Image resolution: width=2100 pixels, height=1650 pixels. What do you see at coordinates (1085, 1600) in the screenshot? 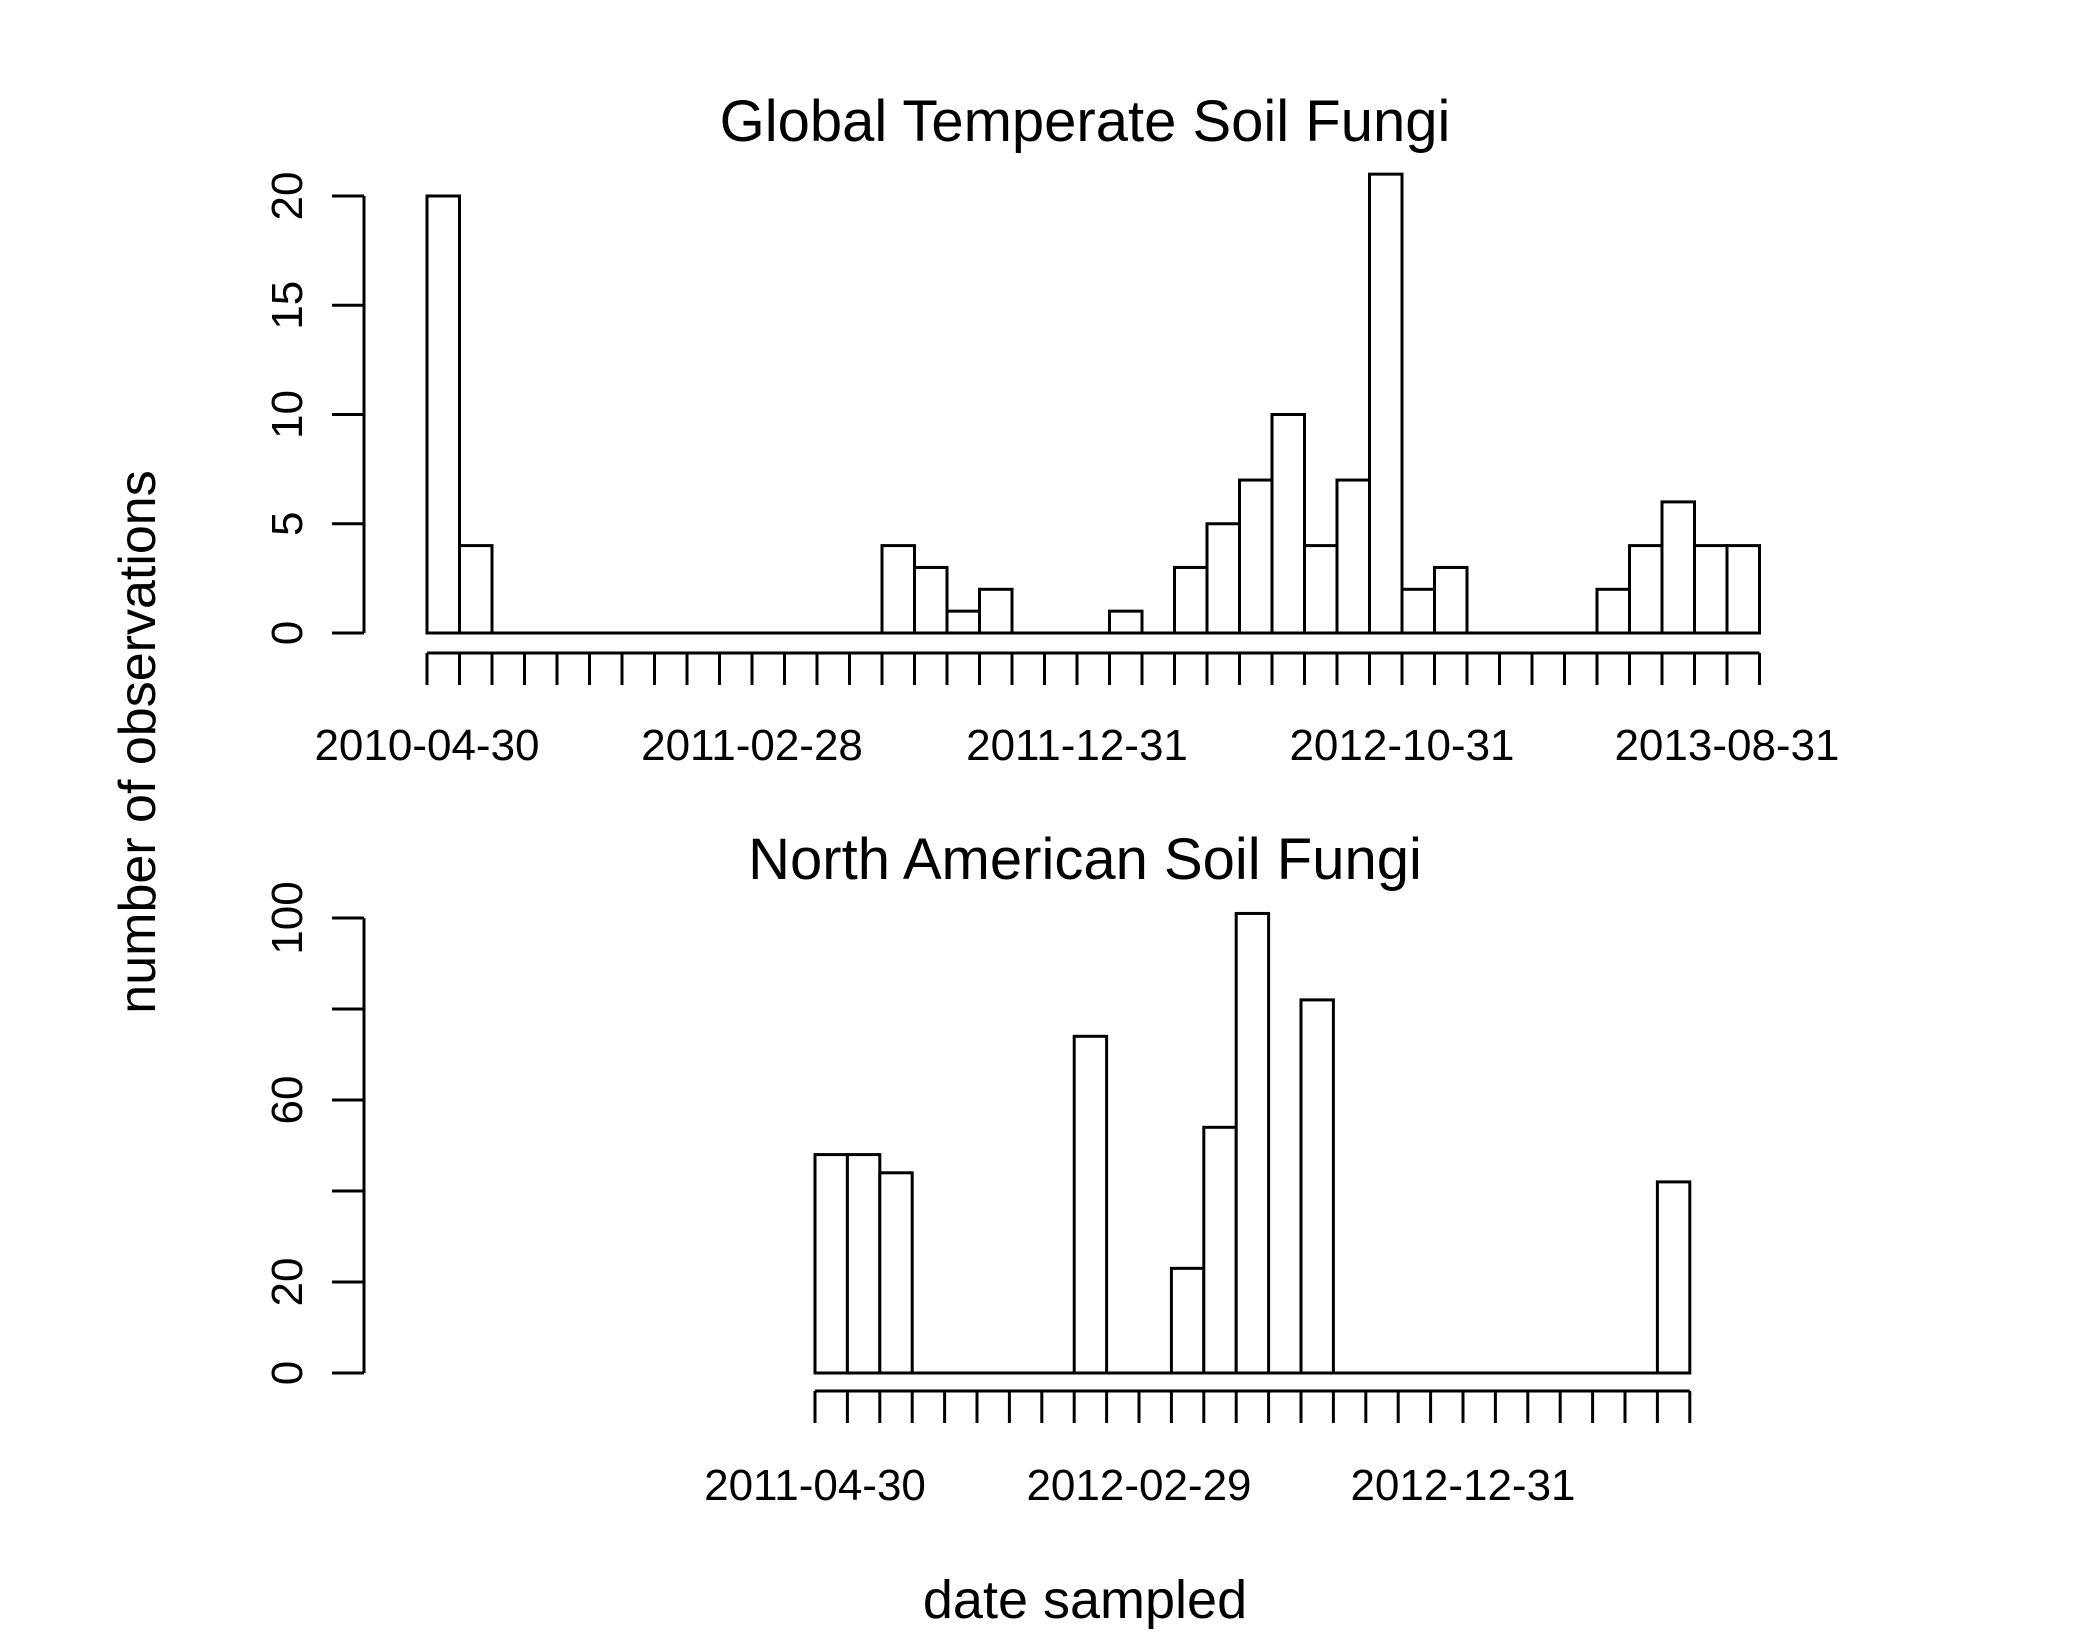
I see `x-axis-label: date sampled` at bounding box center [1085, 1600].